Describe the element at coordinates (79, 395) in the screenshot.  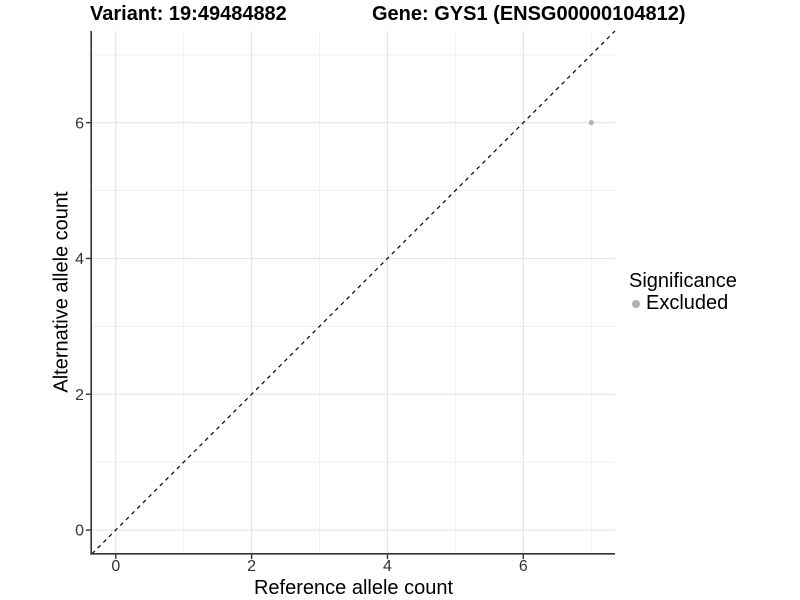
I see `y-tick-label: 2` at that location.